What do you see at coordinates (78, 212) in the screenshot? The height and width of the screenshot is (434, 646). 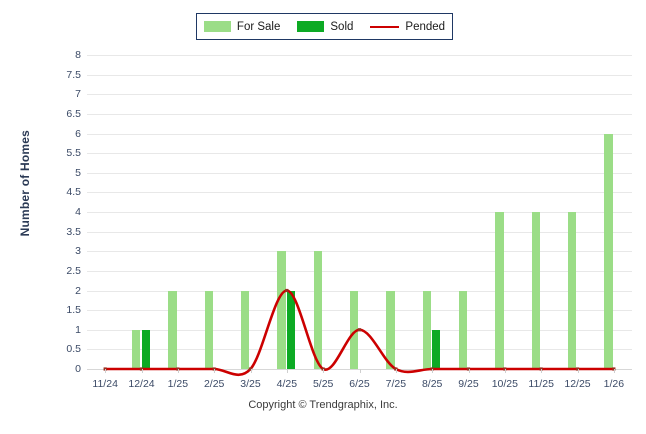 I see `y-axis-tick-label: 4` at bounding box center [78, 212].